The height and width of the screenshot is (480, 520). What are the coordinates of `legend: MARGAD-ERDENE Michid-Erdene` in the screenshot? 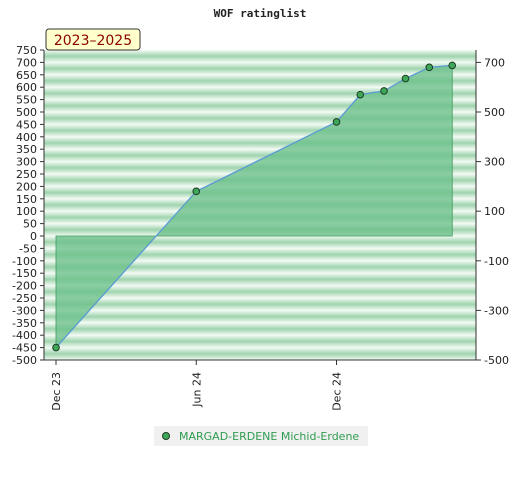 It's located at (261, 436).